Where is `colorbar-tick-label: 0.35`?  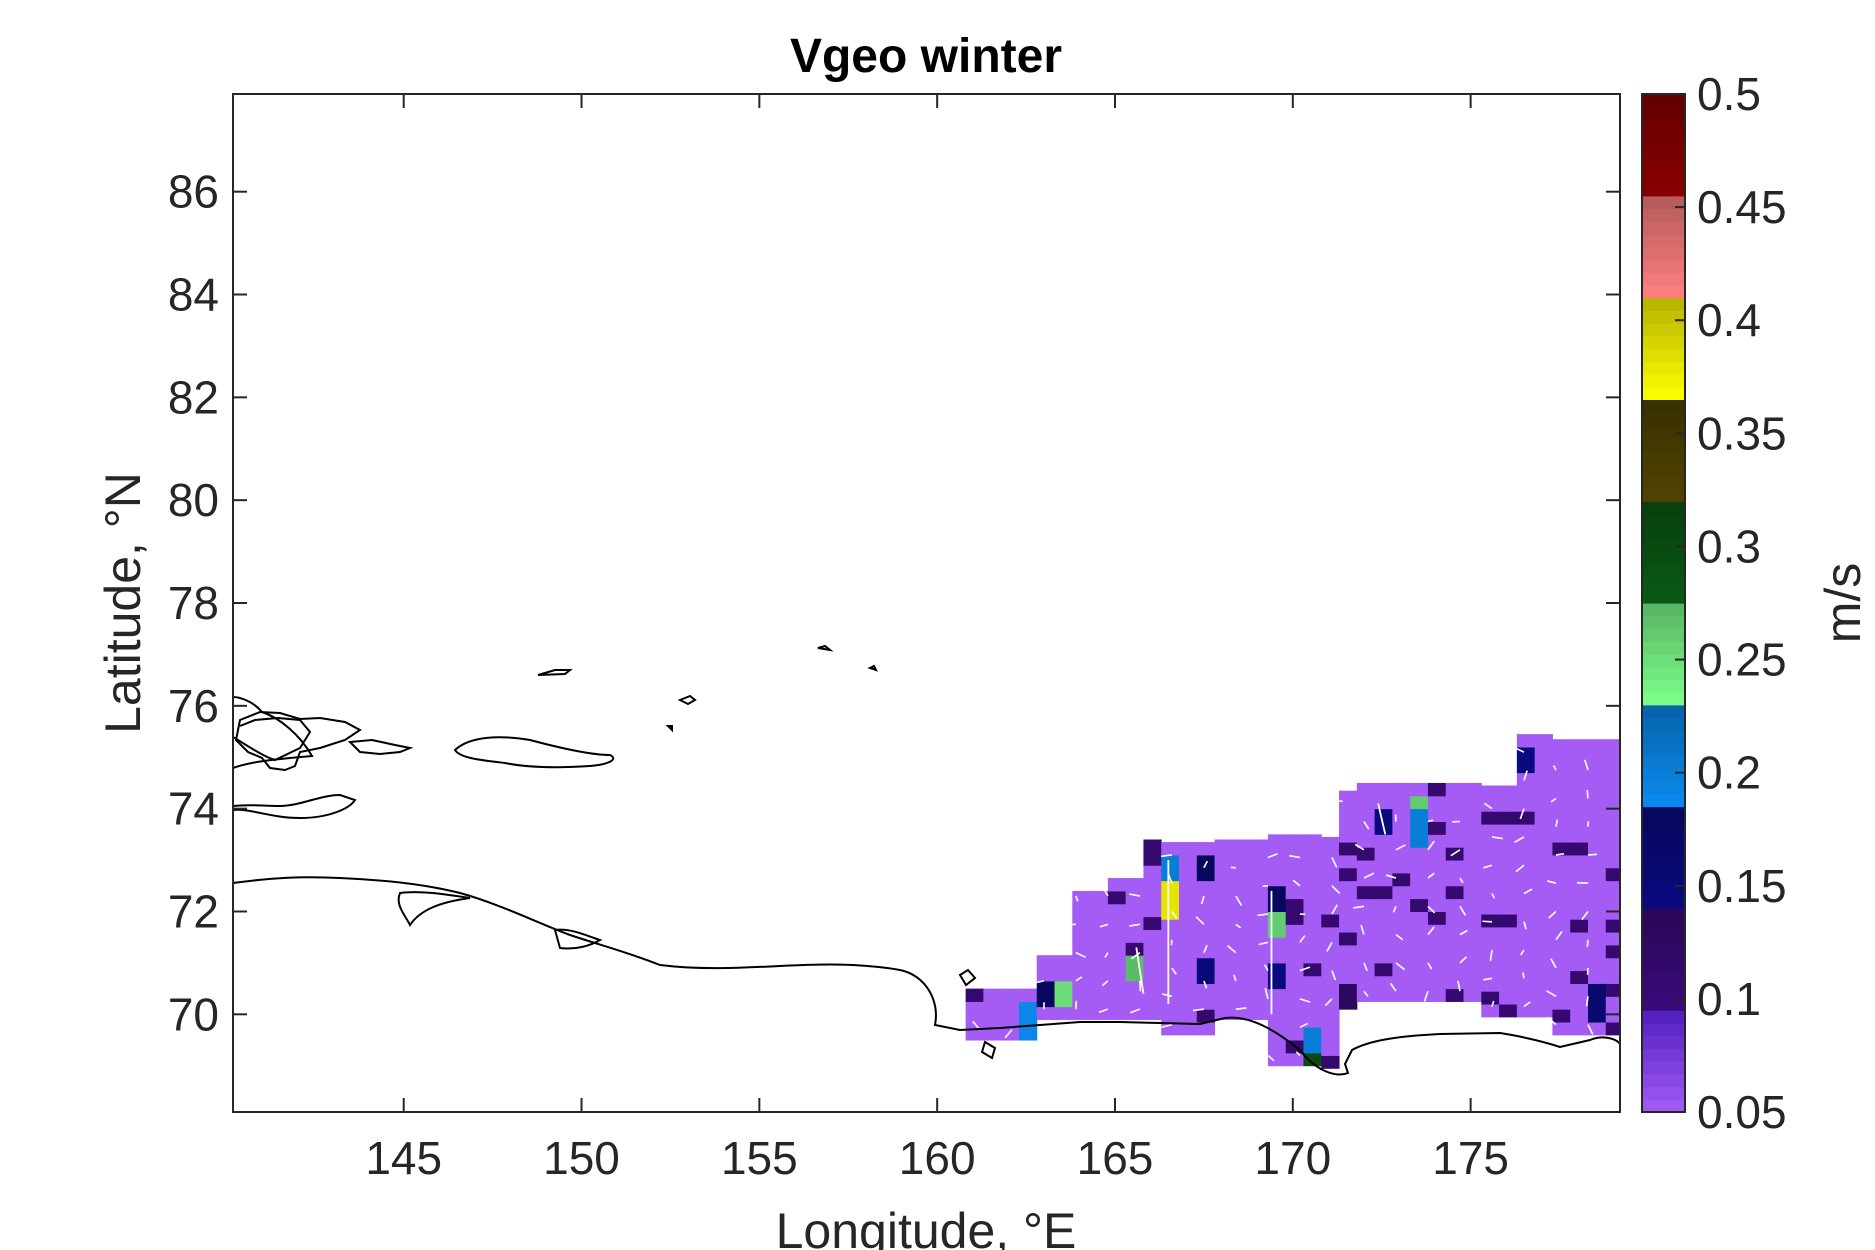
colorbar-tick-label: 0.35 is located at coordinates (1742, 433).